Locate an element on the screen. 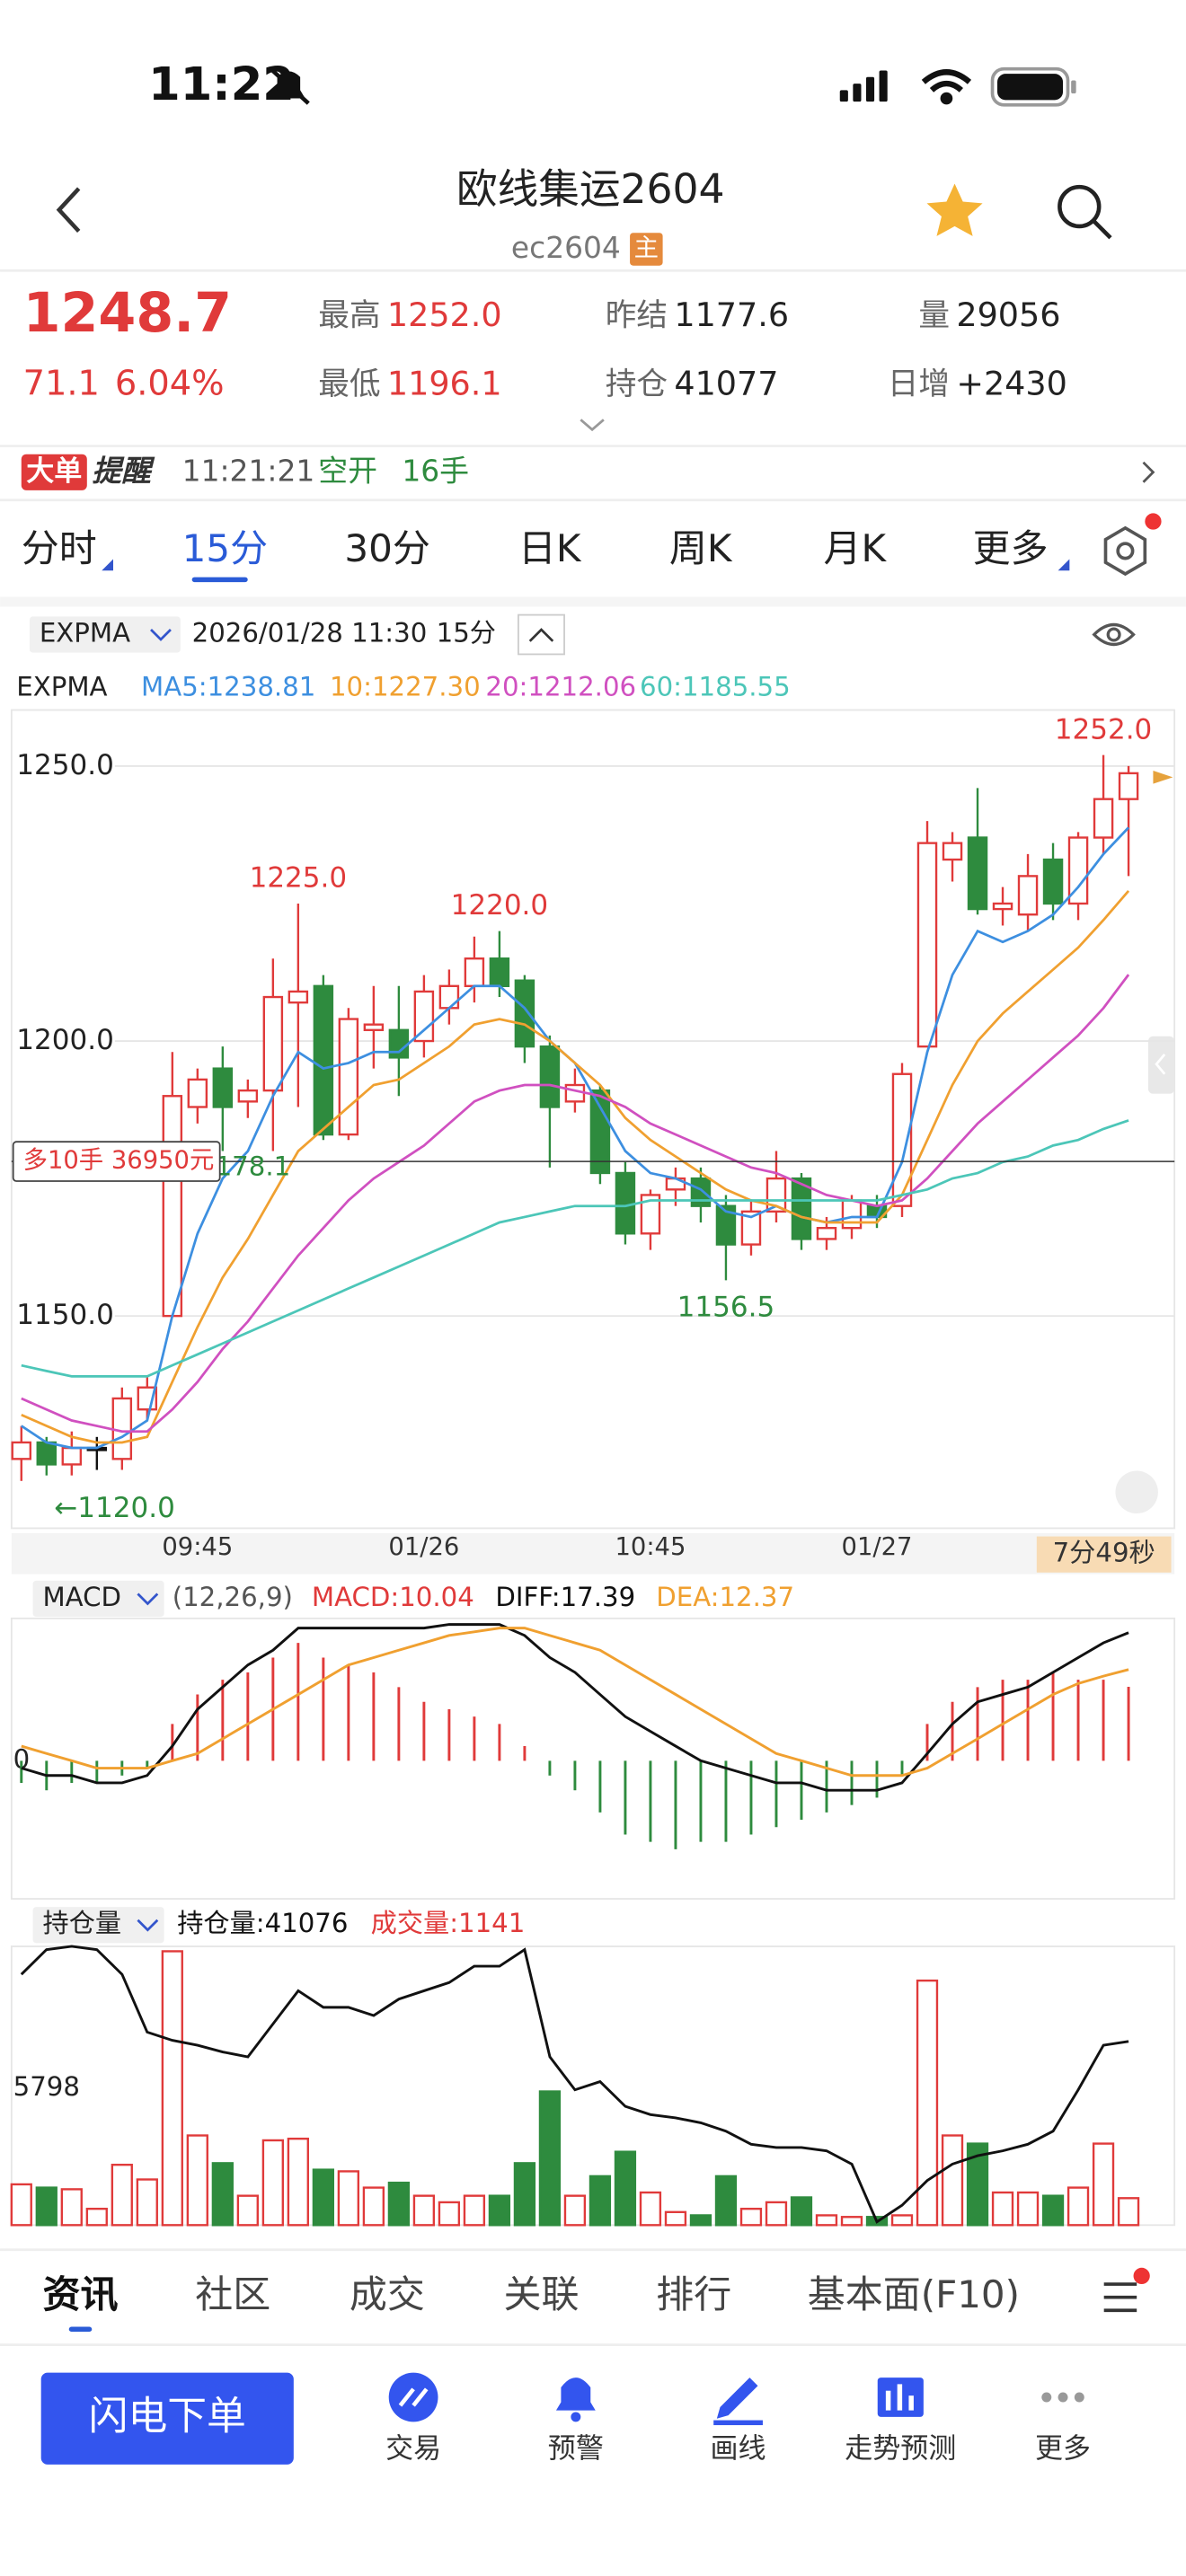  alert-more is located at coordinates (1148, 472).